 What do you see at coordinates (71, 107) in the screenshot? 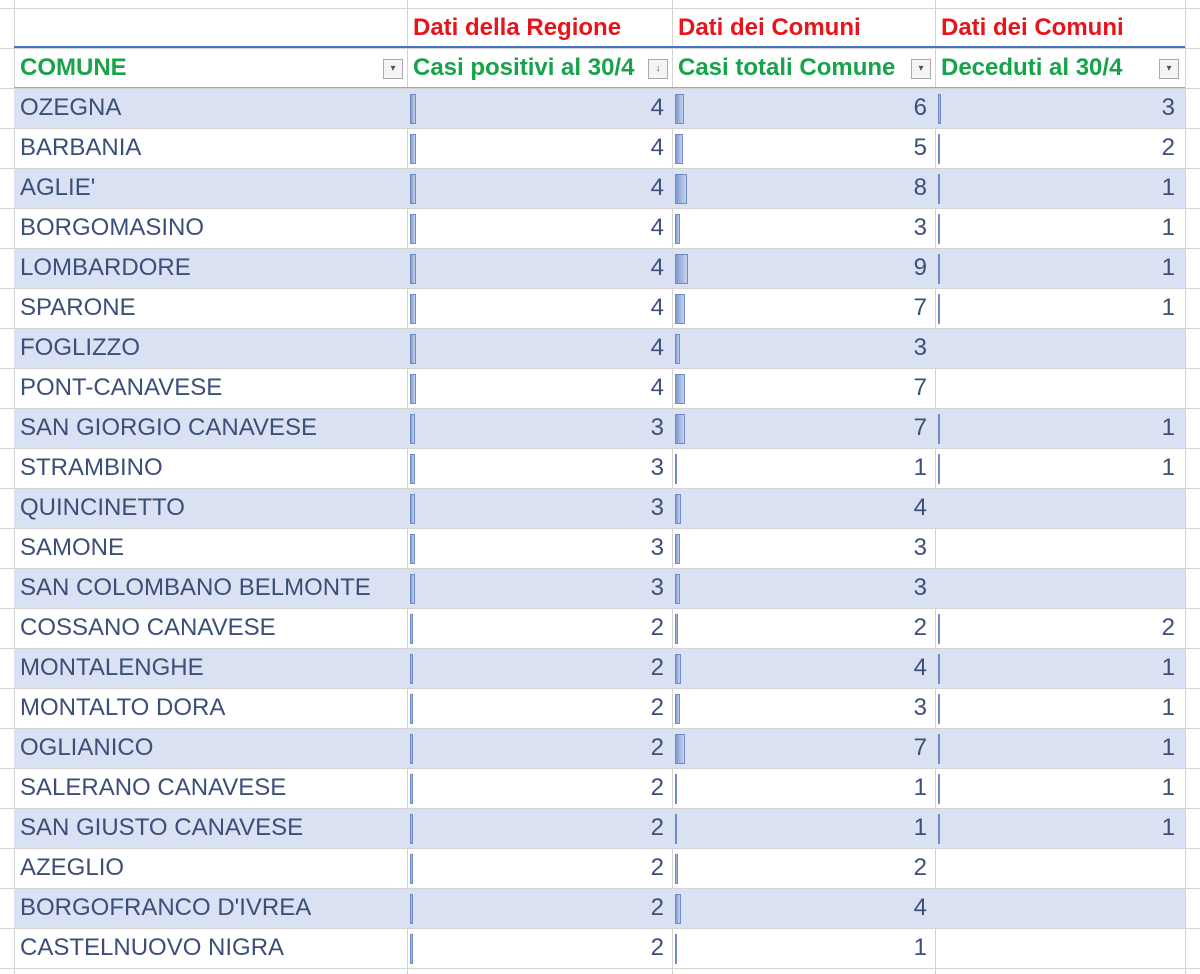
I see `comune-cell: OZEGNA` at bounding box center [71, 107].